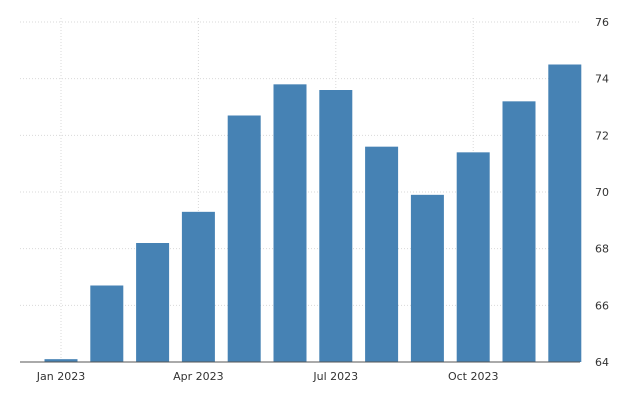 The height and width of the screenshot is (400, 640). I want to click on x-tick-label: Apr 2023, so click(198, 376).